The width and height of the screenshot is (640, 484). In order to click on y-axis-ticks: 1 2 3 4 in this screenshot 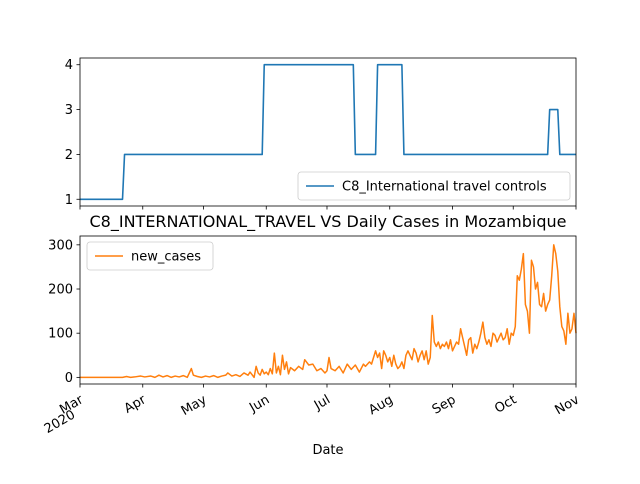, I will do `click(72, 133)`.